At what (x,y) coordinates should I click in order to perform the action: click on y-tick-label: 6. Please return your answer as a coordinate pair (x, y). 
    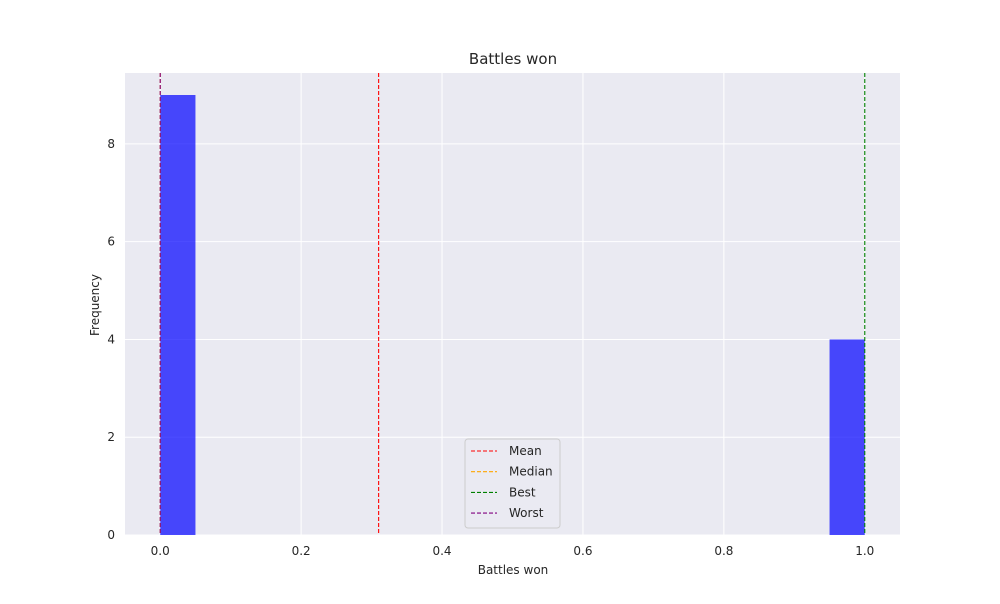
    Looking at the image, I should click on (111, 242).